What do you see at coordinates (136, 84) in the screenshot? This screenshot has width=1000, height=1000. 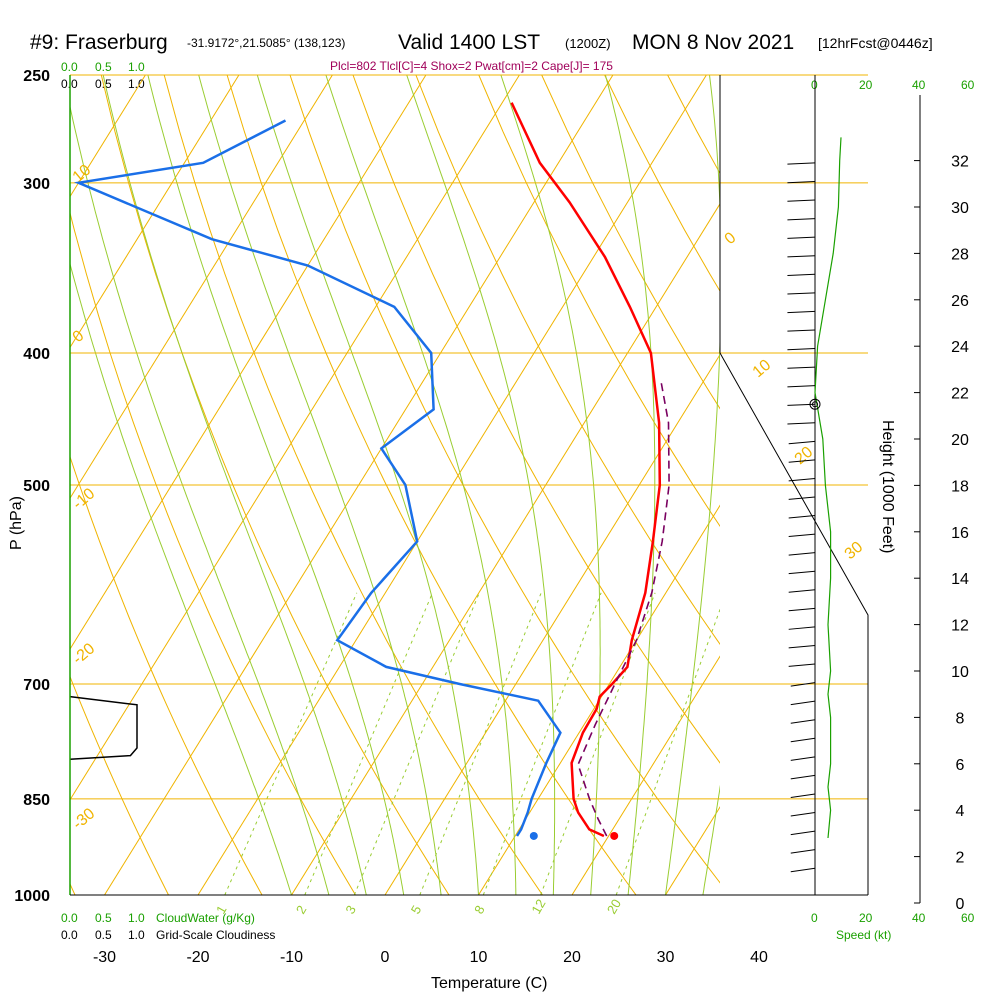 I see `cl-top-2: 1.0` at bounding box center [136, 84].